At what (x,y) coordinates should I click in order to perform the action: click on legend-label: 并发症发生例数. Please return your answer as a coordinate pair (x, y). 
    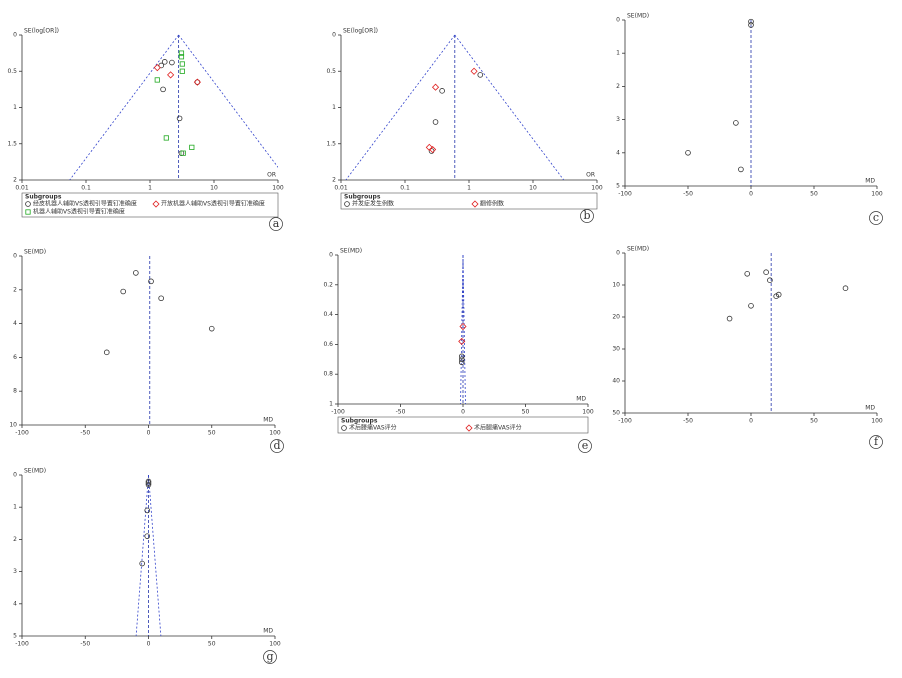
    Looking at the image, I should click on (373, 204).